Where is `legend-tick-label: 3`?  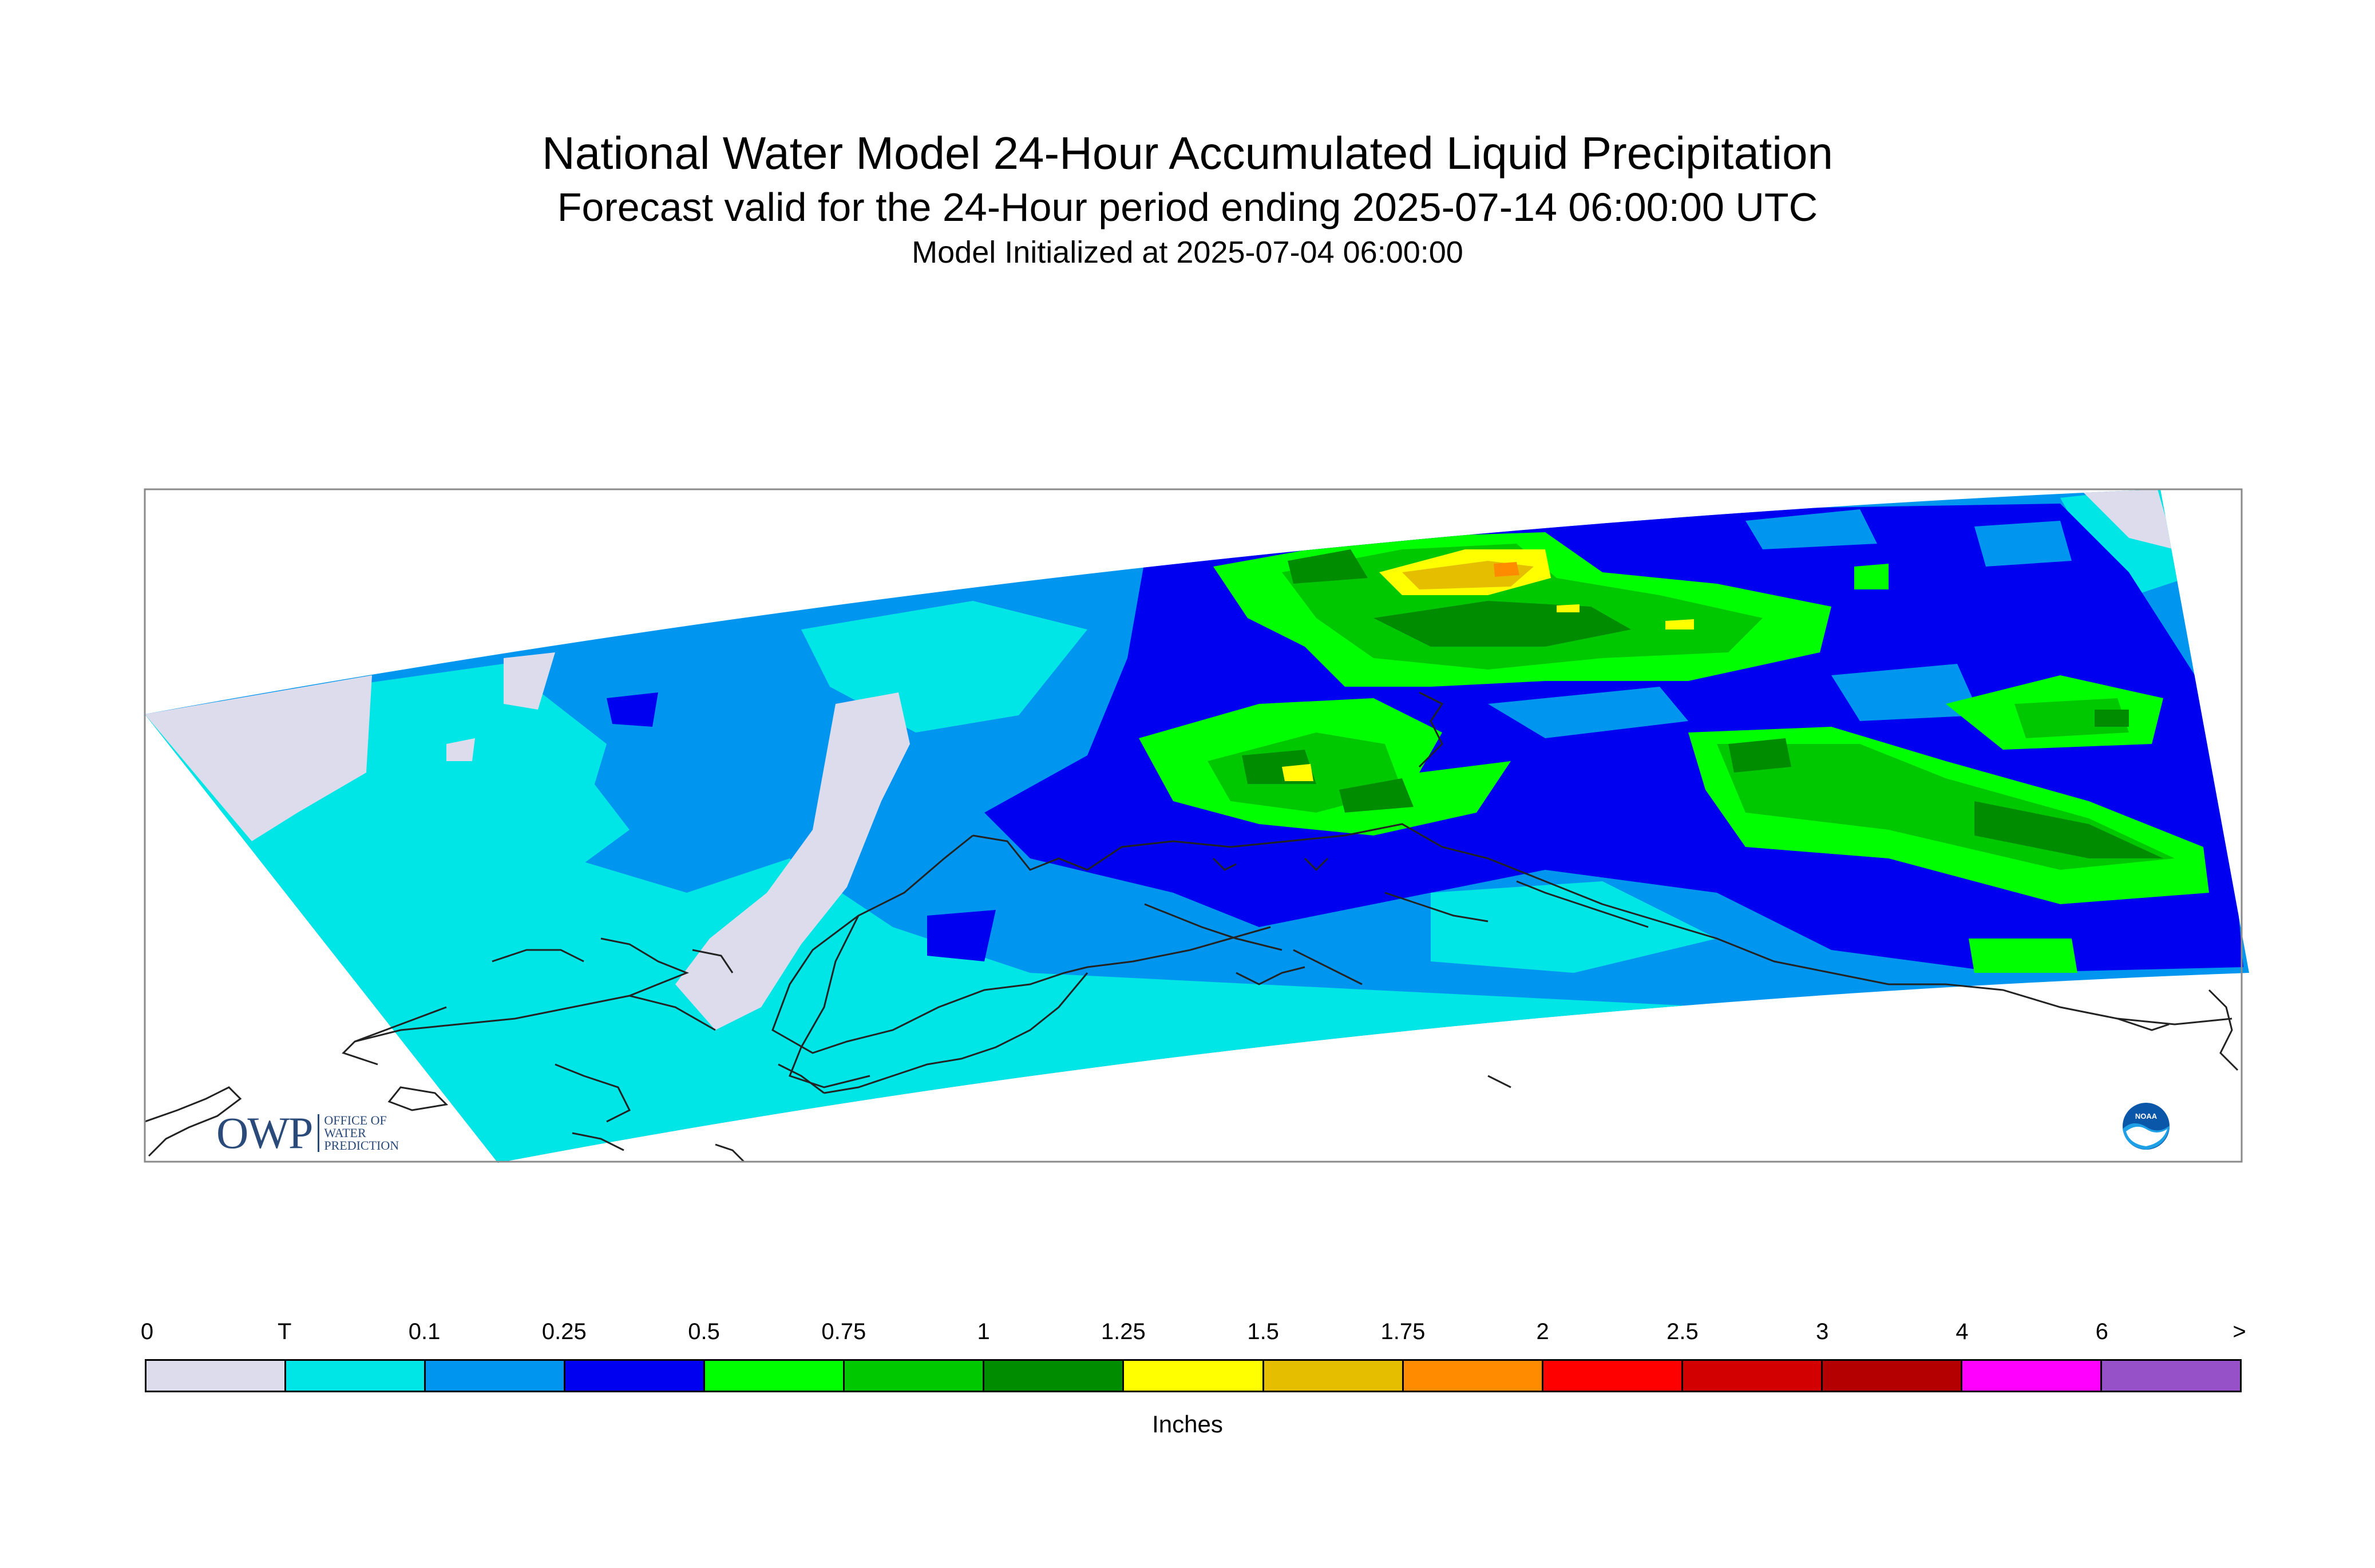
legend-tick-label: 3 is located at coordinates (1823, 1331).